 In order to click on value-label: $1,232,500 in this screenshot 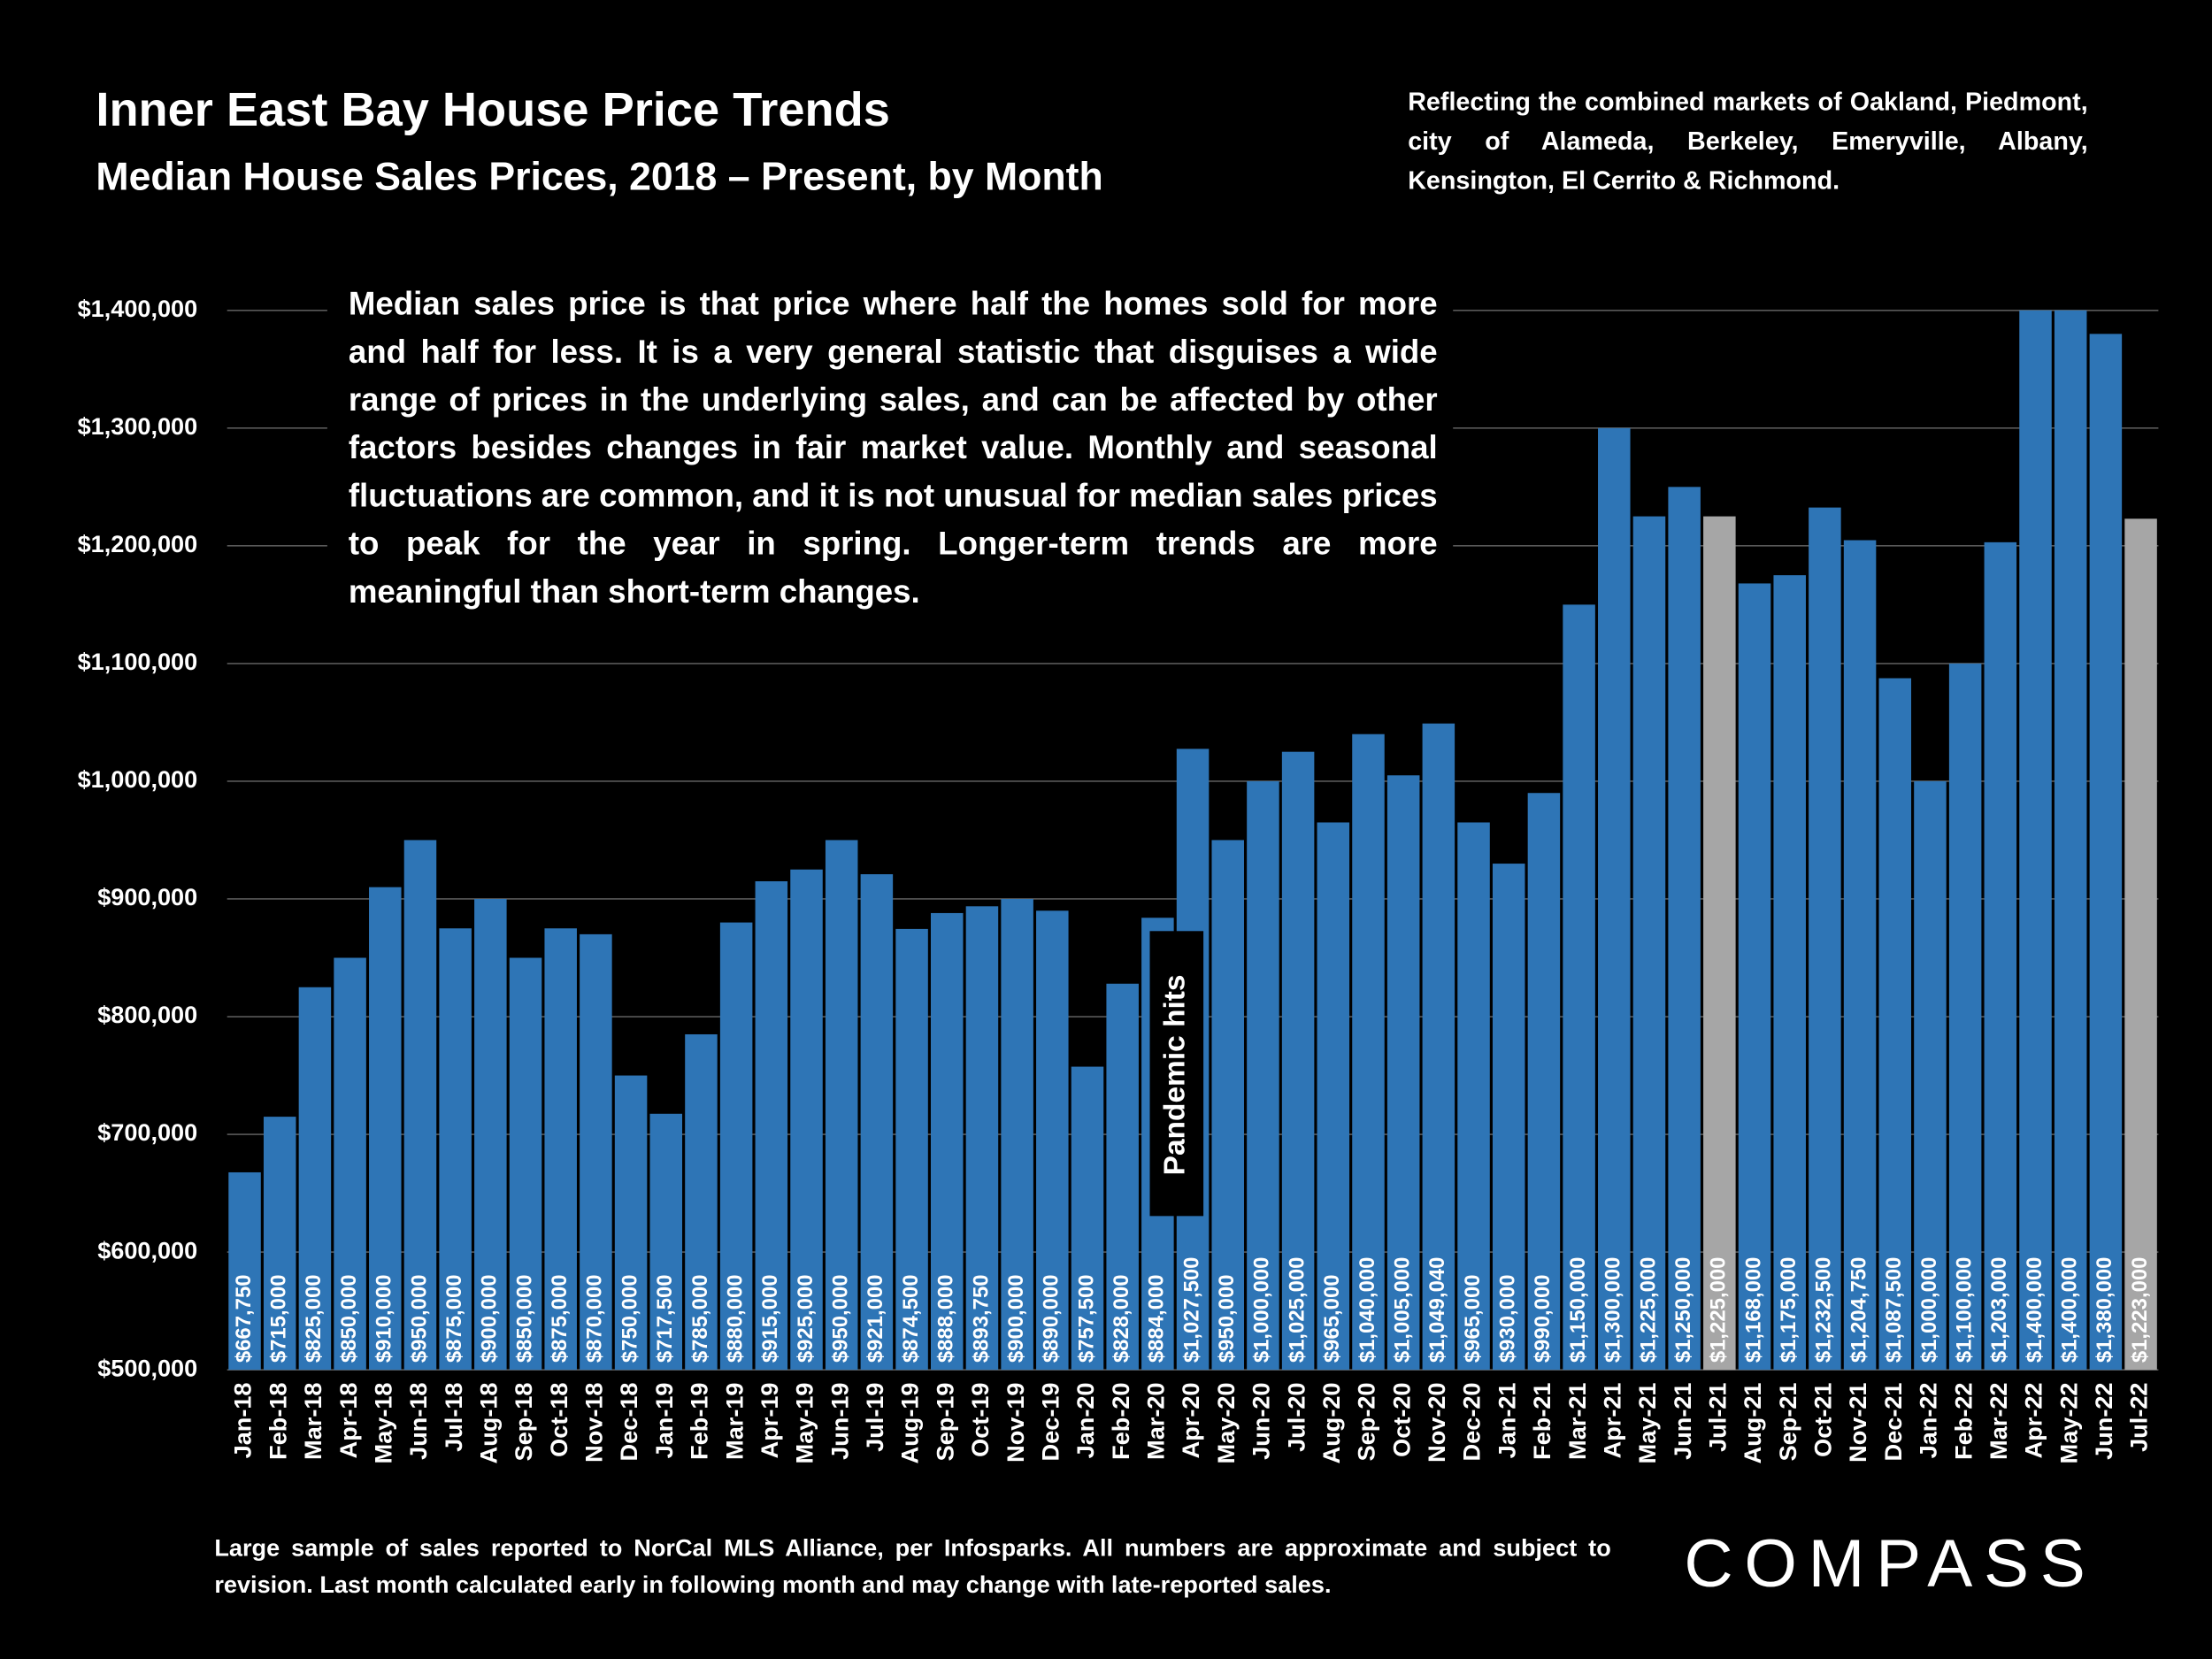, I will do `click(1824, 1310)`.